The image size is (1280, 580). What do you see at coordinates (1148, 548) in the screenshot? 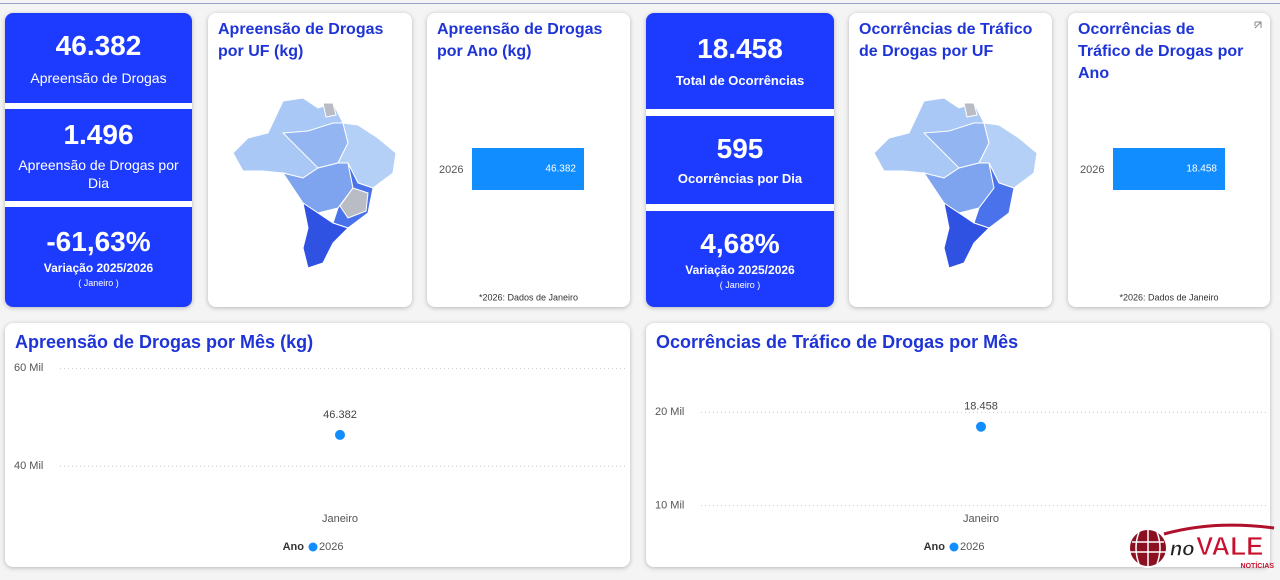
I see `logo-grid` at bounding box center [1148, 548].